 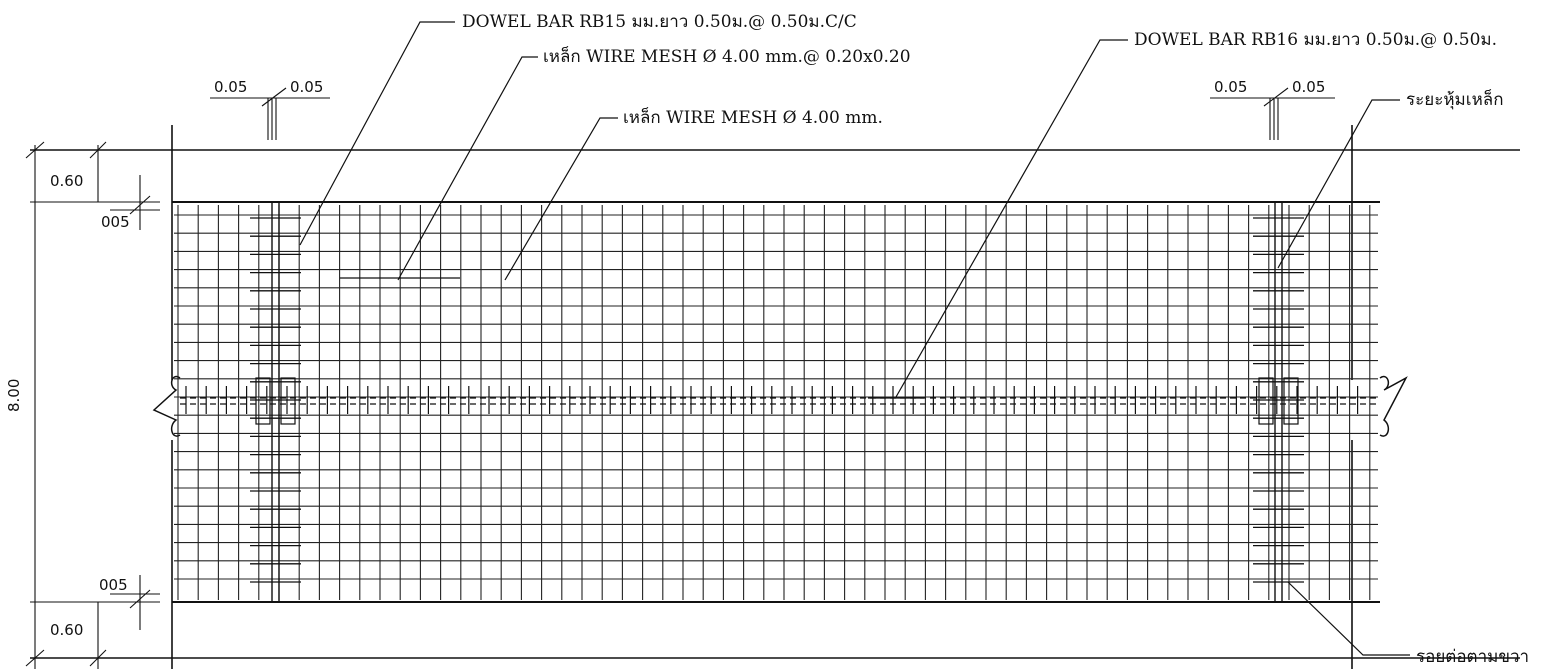 What do you see at coordinates (306, 87) in the screenshot?
I see `dim-top-left-b: 0.05` at bounding box center [306, 87].